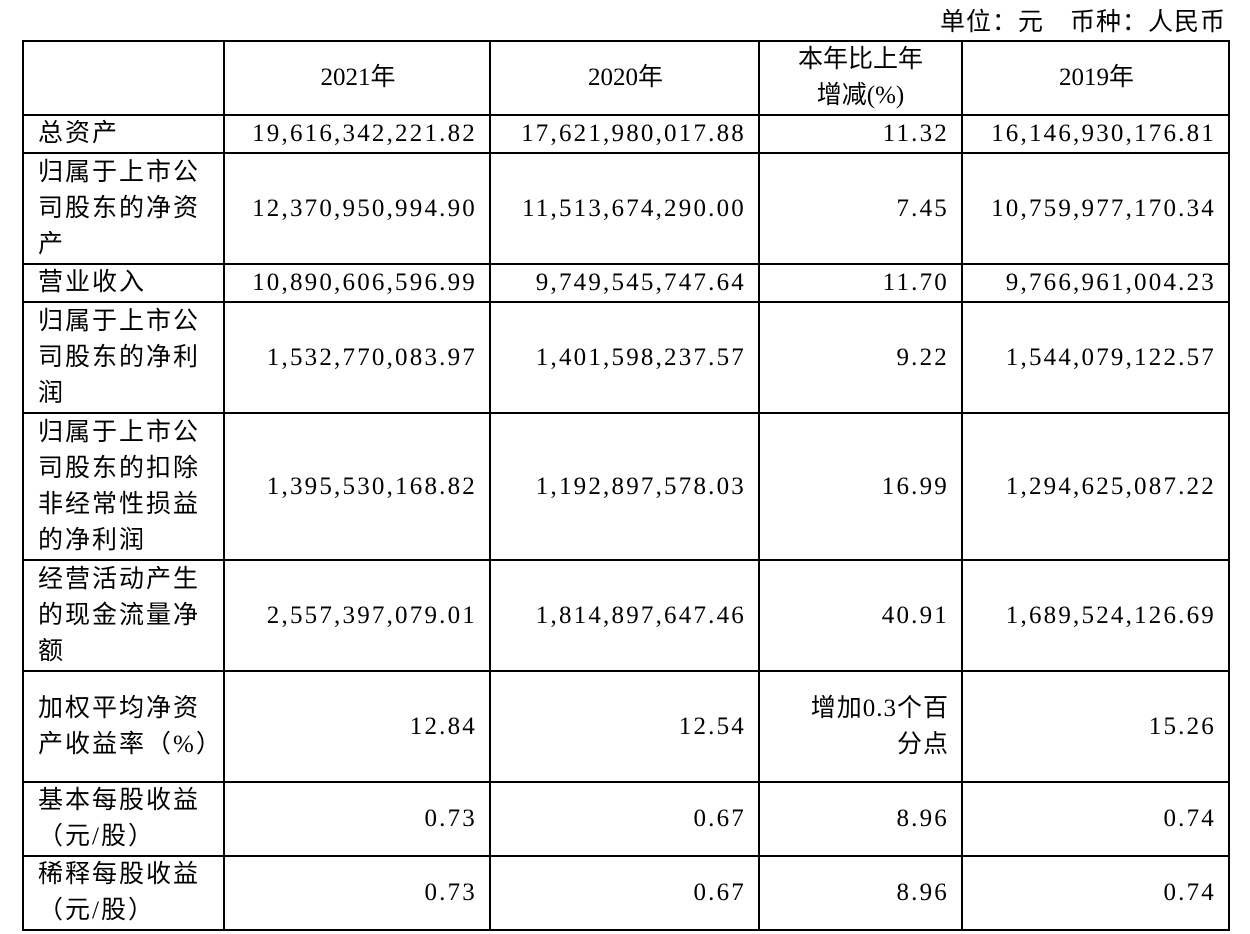 The height and width of the screenshot is (934, 1250). What do you see at coordinates (860, 486) in the screenshot?
I see `cell: 16.99` at bounding box center [860, 486].